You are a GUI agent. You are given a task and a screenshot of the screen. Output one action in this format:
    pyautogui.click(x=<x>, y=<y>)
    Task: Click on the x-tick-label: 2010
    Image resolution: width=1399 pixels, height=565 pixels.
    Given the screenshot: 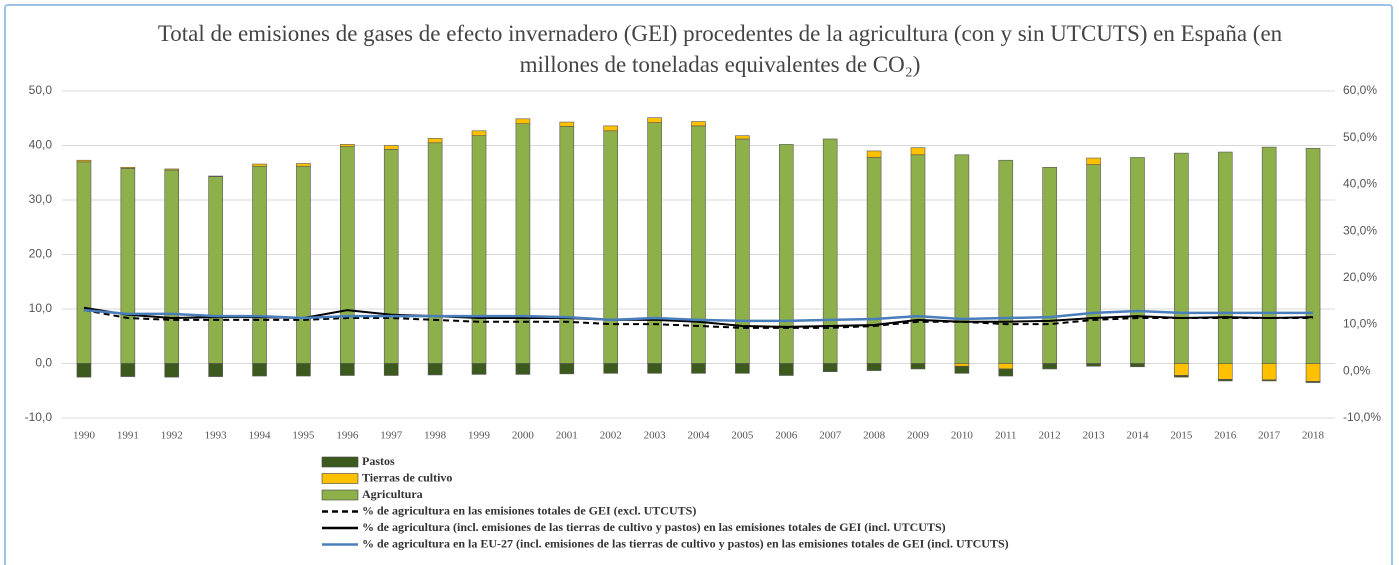 What is the action you would take?
    pyautogui.click(x=962, y=436)
    